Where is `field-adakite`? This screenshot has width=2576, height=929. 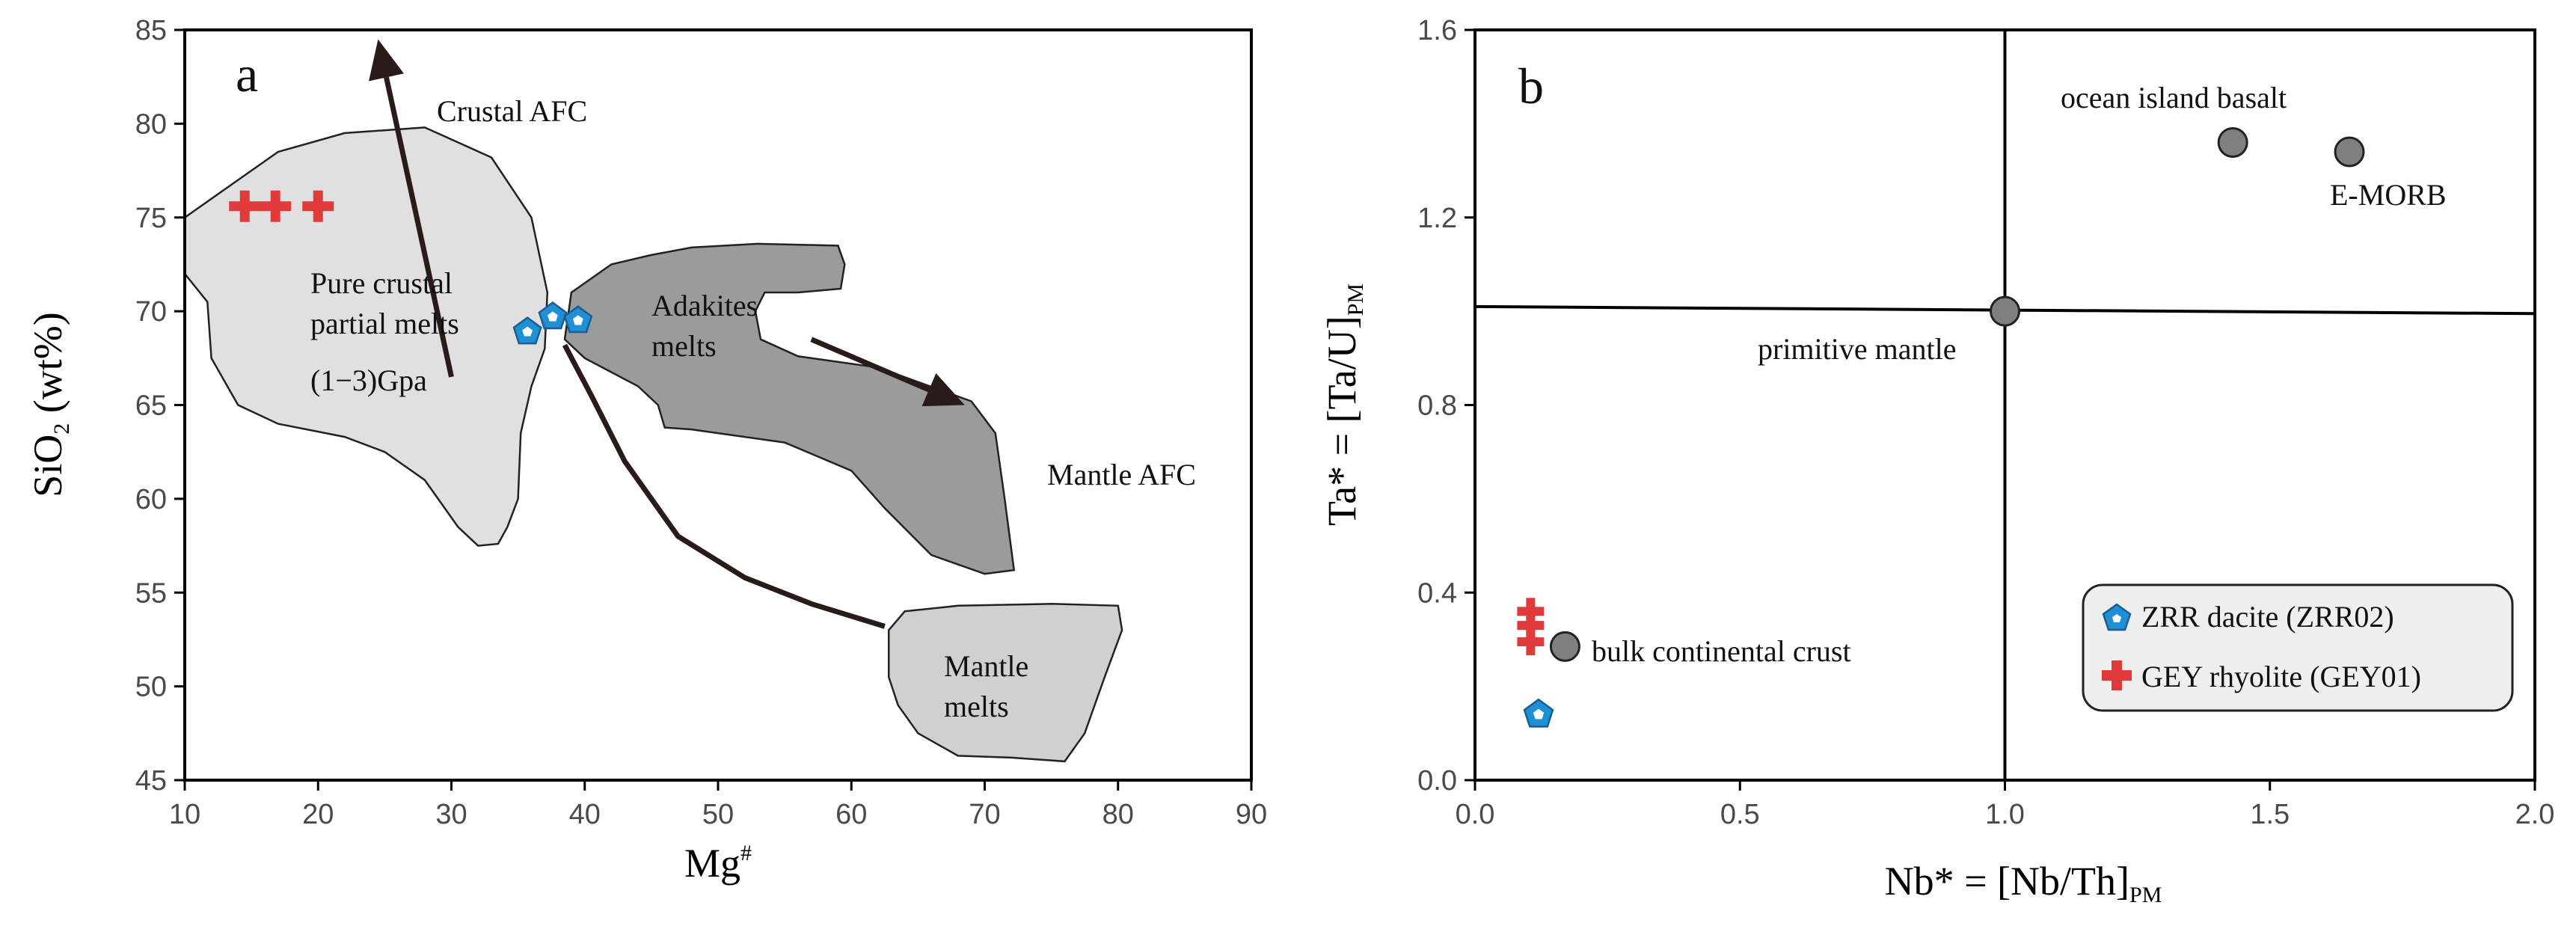
field-adakite is located at coordinates (789, 409).